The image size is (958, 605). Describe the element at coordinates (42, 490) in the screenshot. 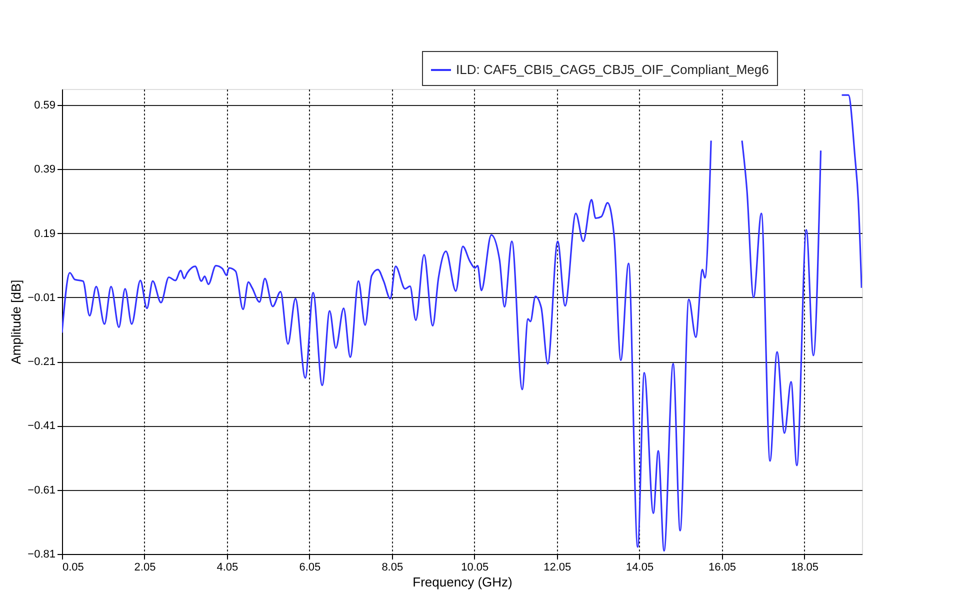

I see `y-tick-label: −0.61` at that location.